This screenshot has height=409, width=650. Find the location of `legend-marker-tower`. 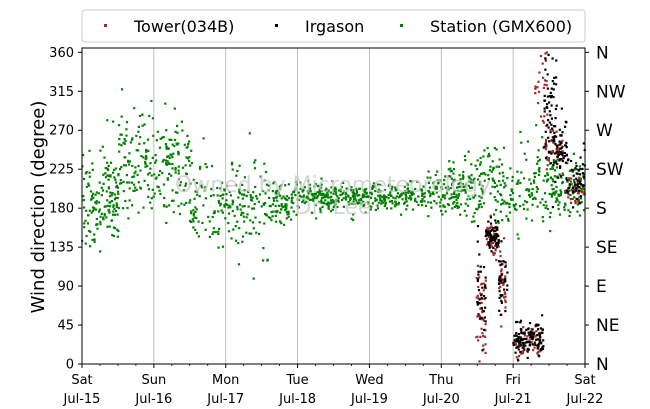

legend-marker-tower is located at coordinates (105, 25).